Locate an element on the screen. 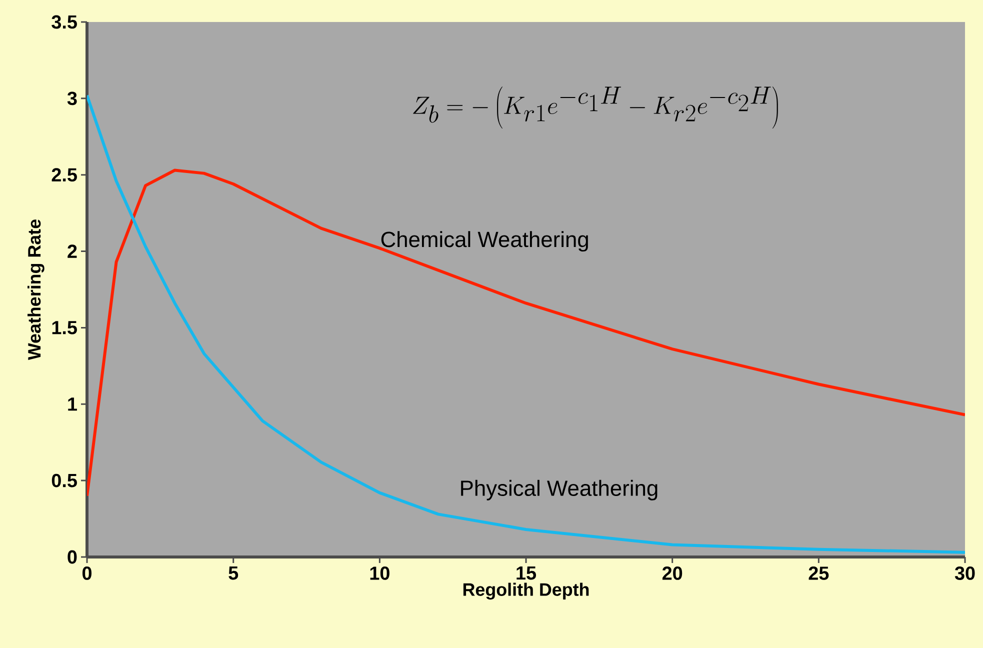 This screenshot has width=983, height=648. x-tick-label: 20 is located at coordinates (672, 573).